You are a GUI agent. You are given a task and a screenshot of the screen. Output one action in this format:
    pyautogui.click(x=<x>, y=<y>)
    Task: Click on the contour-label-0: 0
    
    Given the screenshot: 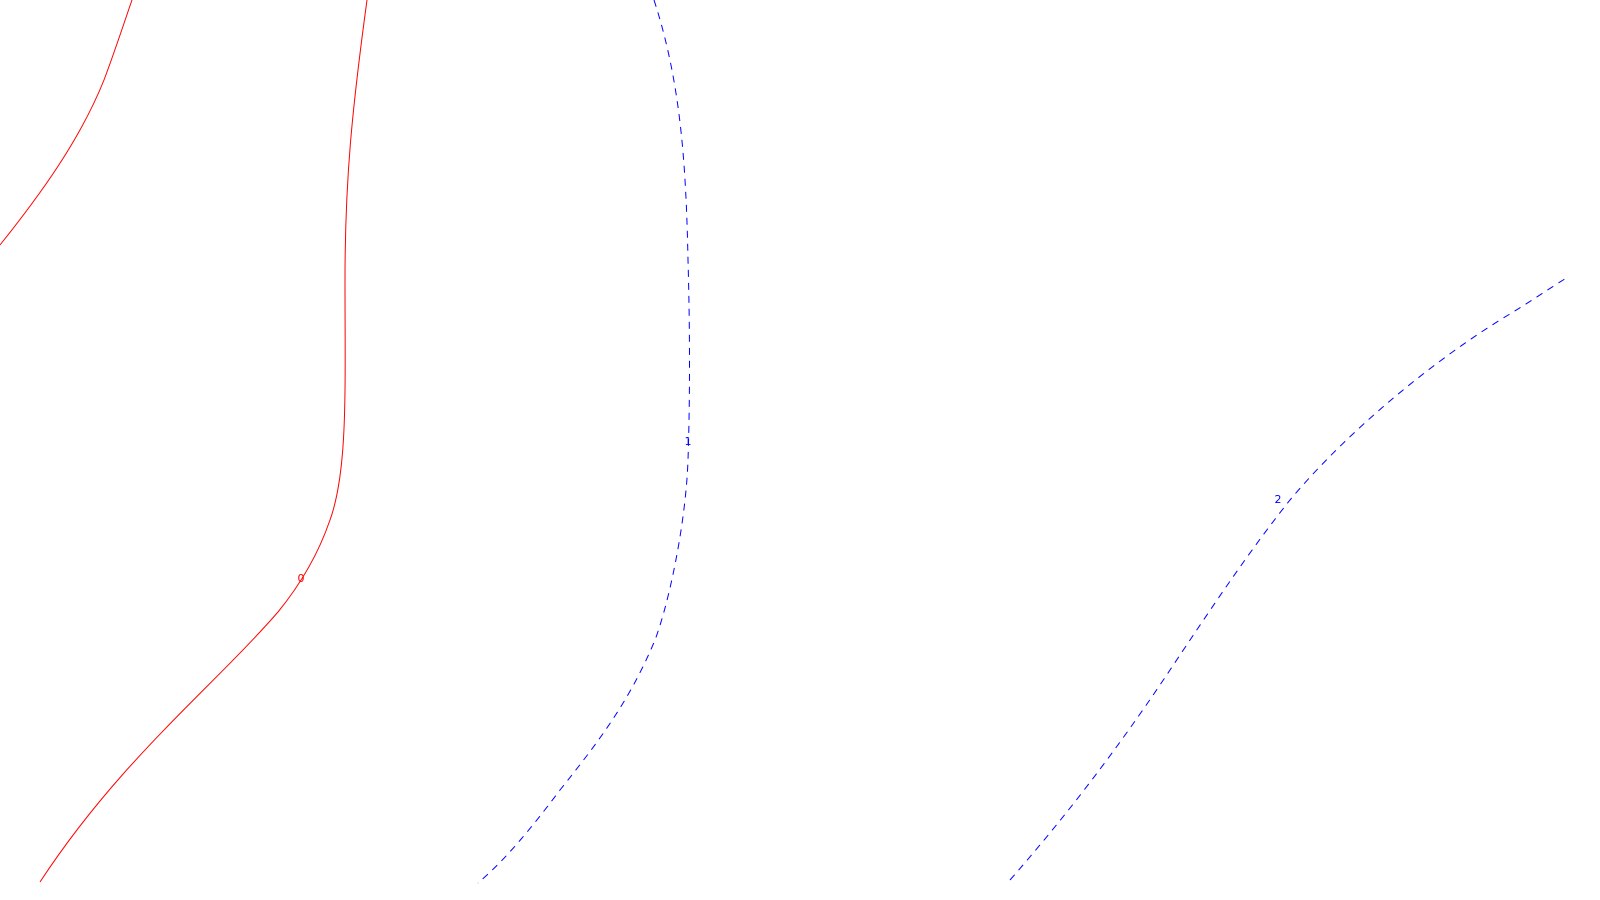 What is the action you would take?
    pyautogui.click(x=301, y=578)
    